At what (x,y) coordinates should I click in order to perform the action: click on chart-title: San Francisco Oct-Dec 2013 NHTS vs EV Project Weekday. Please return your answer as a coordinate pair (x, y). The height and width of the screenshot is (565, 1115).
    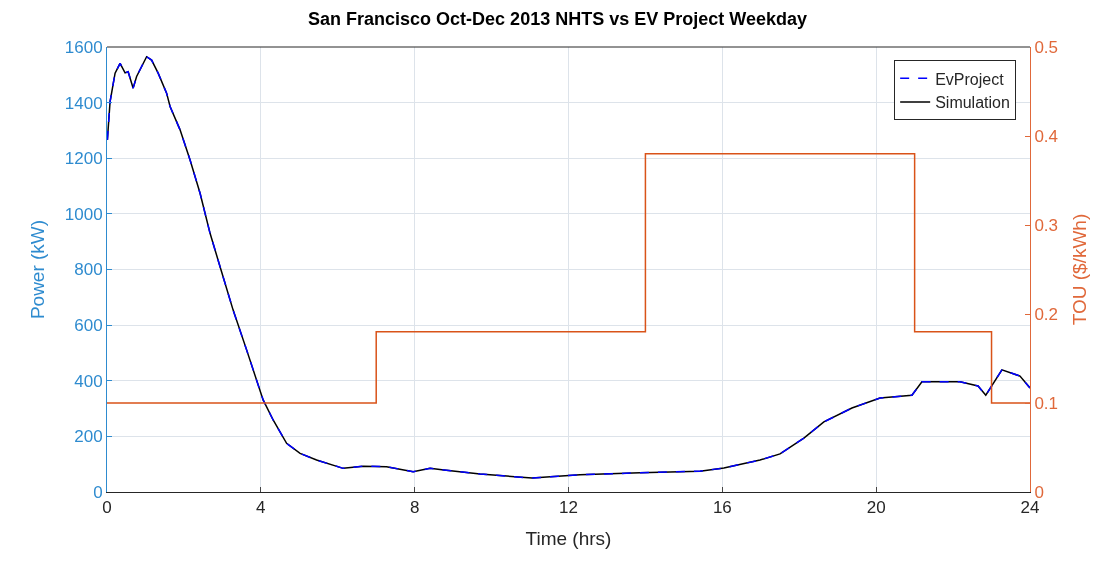
    Looking at the image, I should click on (557, 18).